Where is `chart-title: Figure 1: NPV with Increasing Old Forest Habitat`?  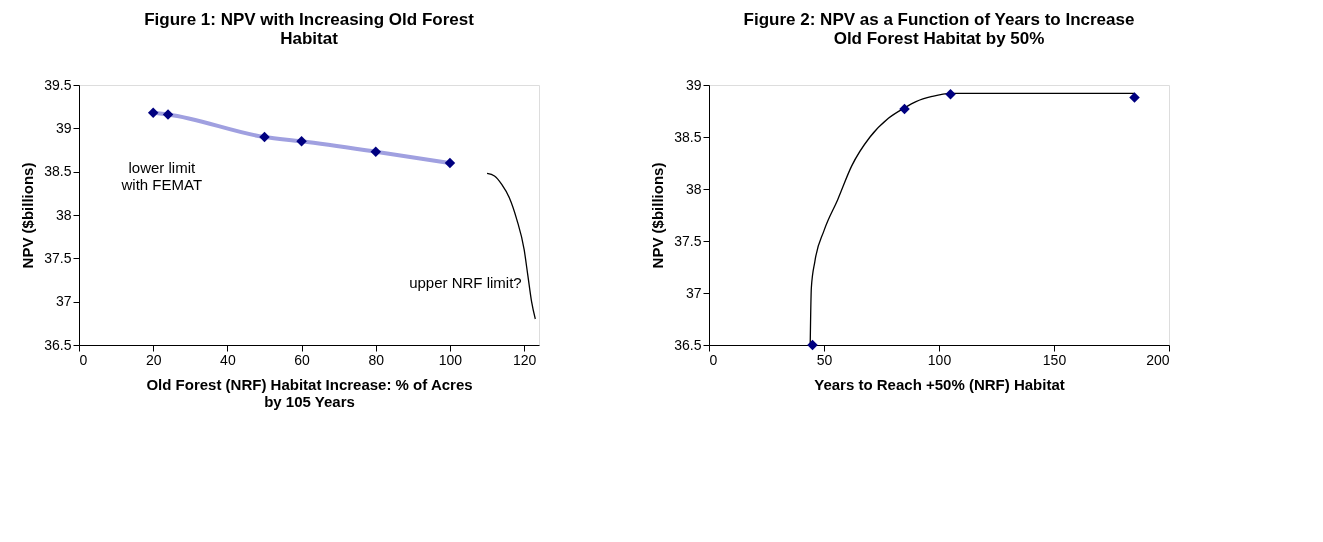
chart-title: Figure 1: NPV with Increasing Old Forest Habitat is located at coordinates (309, 29).